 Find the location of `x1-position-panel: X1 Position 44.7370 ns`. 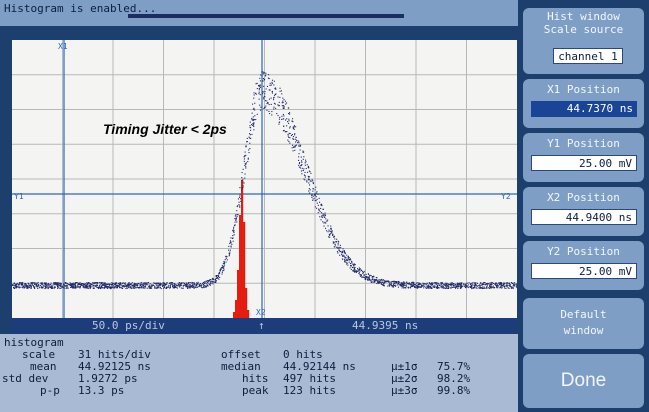

x1-position-panel: X1 Position 44.7370 ns is located at coordinates (583, 103).